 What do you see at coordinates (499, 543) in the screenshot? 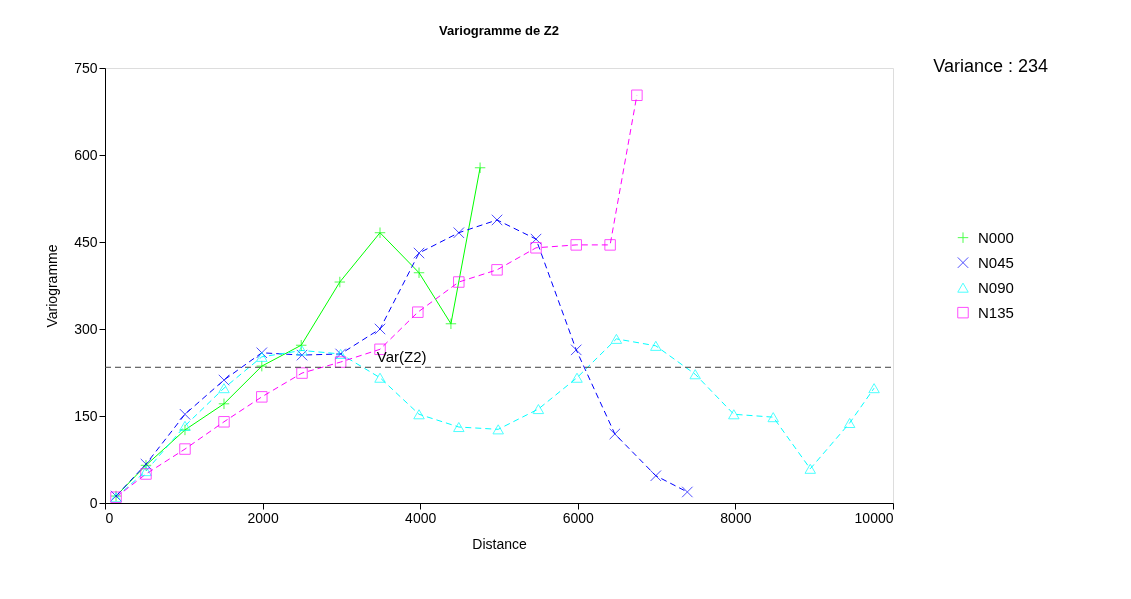
I see `x-axis-title: Distance` at bounding box center [499, 543].